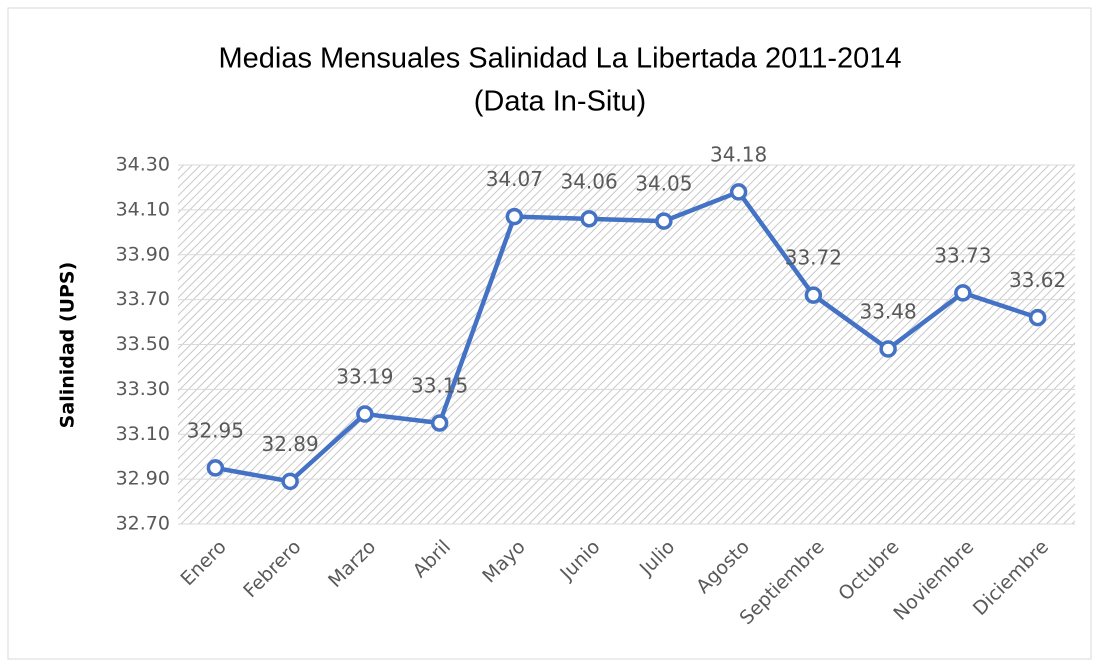 The width and height of the screenshot is (1099, 667). What do you see at coordinates (143, 524) in the screenshot?
I see `y-tick-label: 32.70` at bounding box center [143, 524].